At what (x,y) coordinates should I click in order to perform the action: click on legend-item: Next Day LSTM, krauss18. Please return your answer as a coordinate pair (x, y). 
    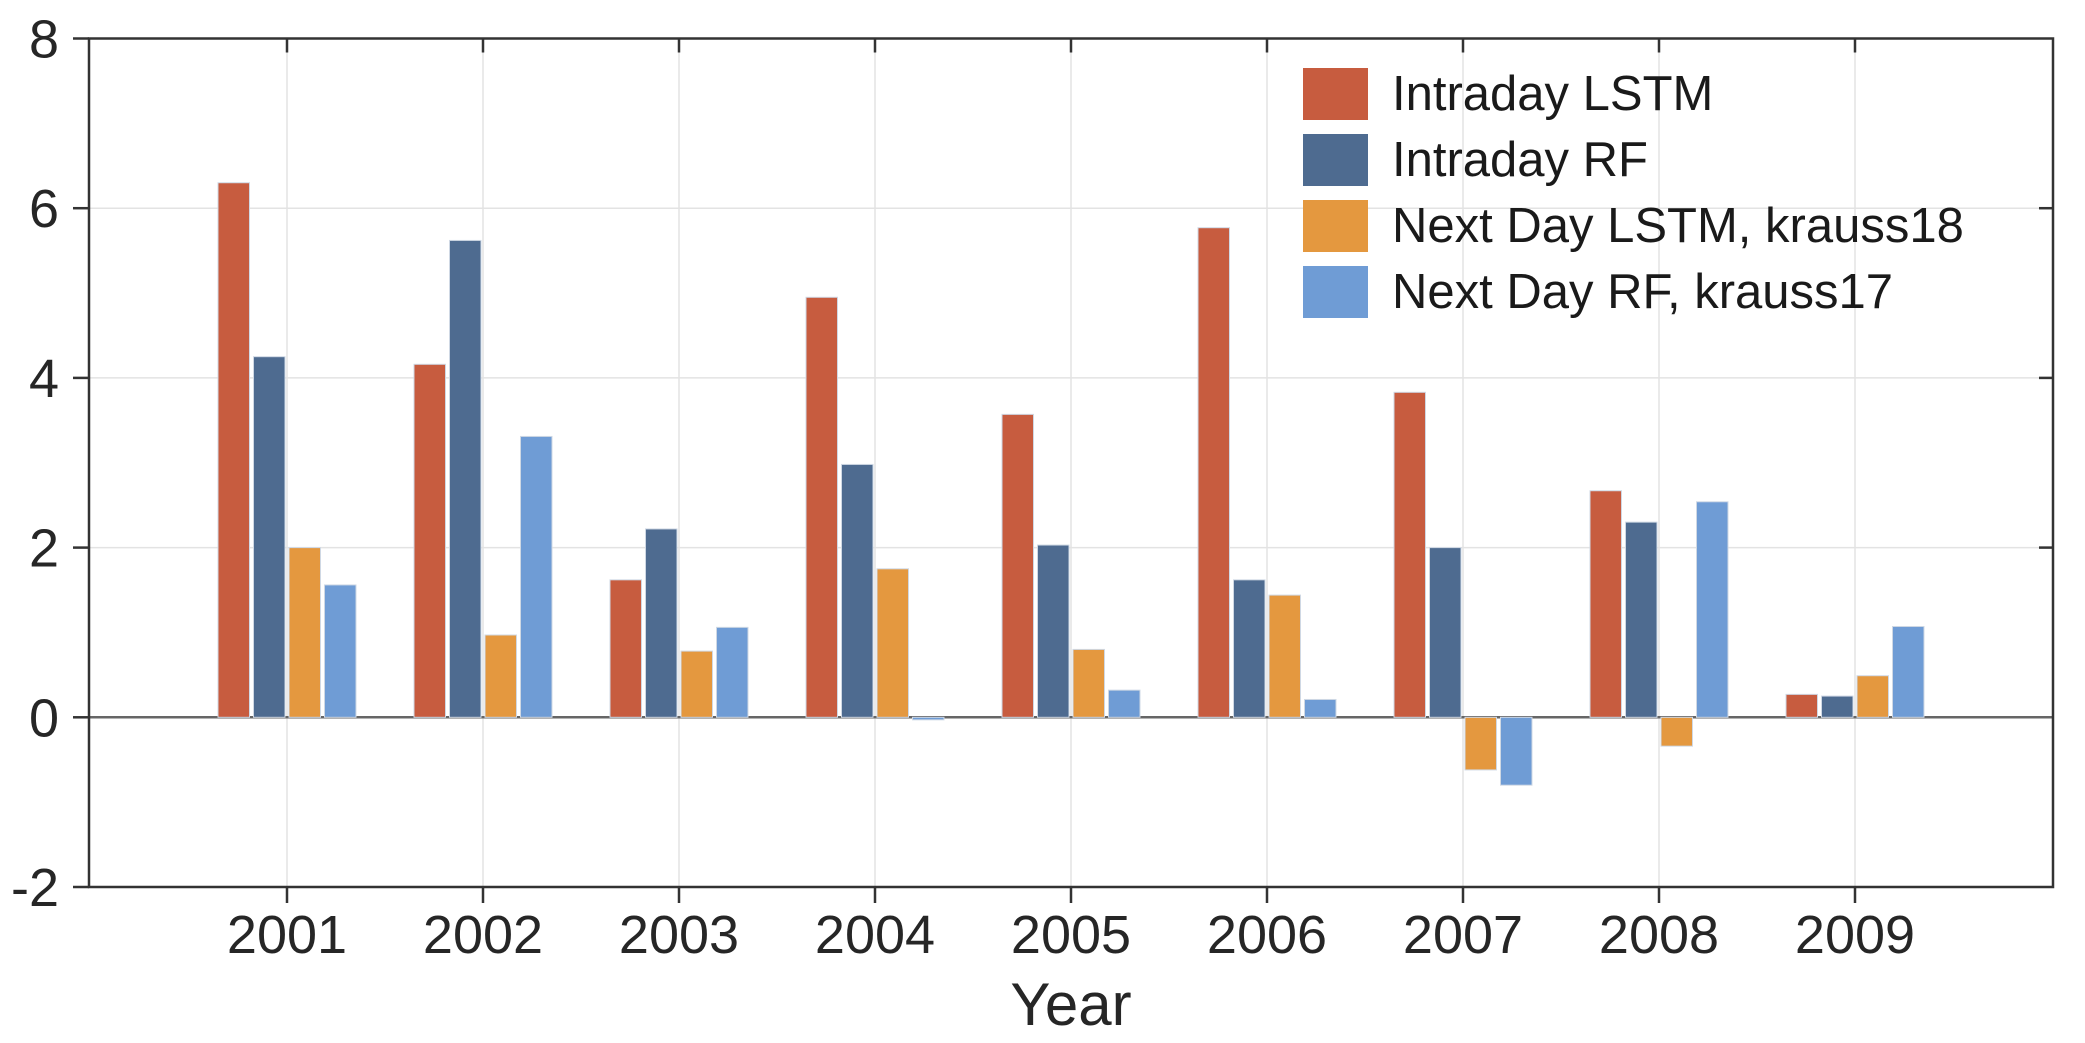
    Looking at the image, I should click on (1633, 226).